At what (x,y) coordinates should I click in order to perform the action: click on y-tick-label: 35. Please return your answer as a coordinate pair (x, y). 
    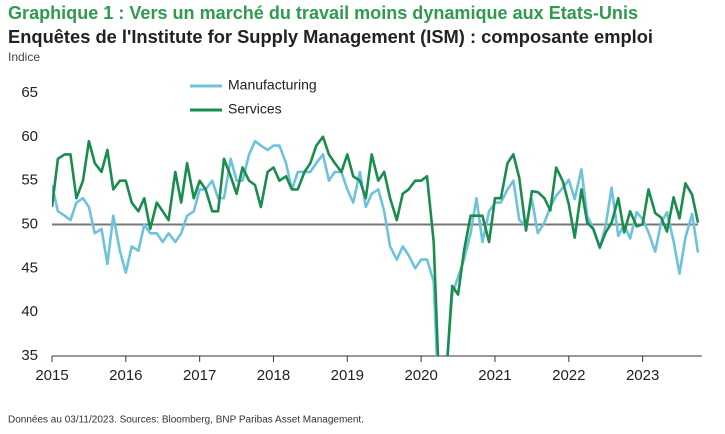
    Looking at the image, I should click on (29, 355).